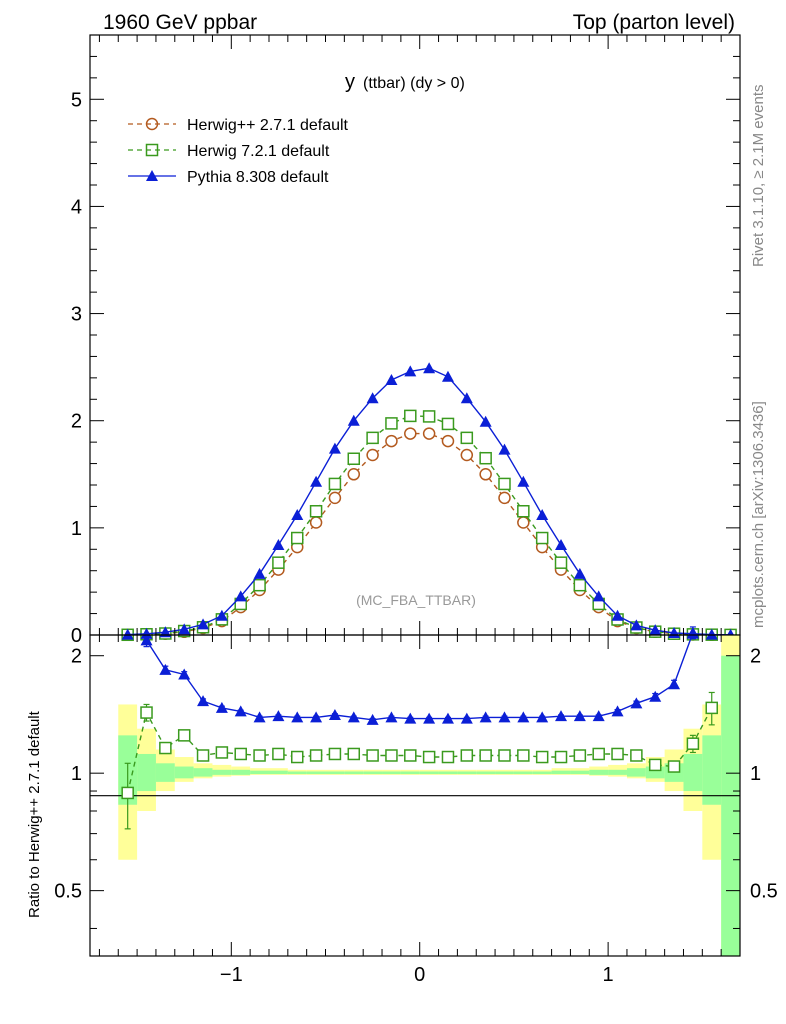  Describe the element at coordinates (258, 177) in the screenshot. I see `legend-label-pythia: Pythia 8.308 default` at that location.